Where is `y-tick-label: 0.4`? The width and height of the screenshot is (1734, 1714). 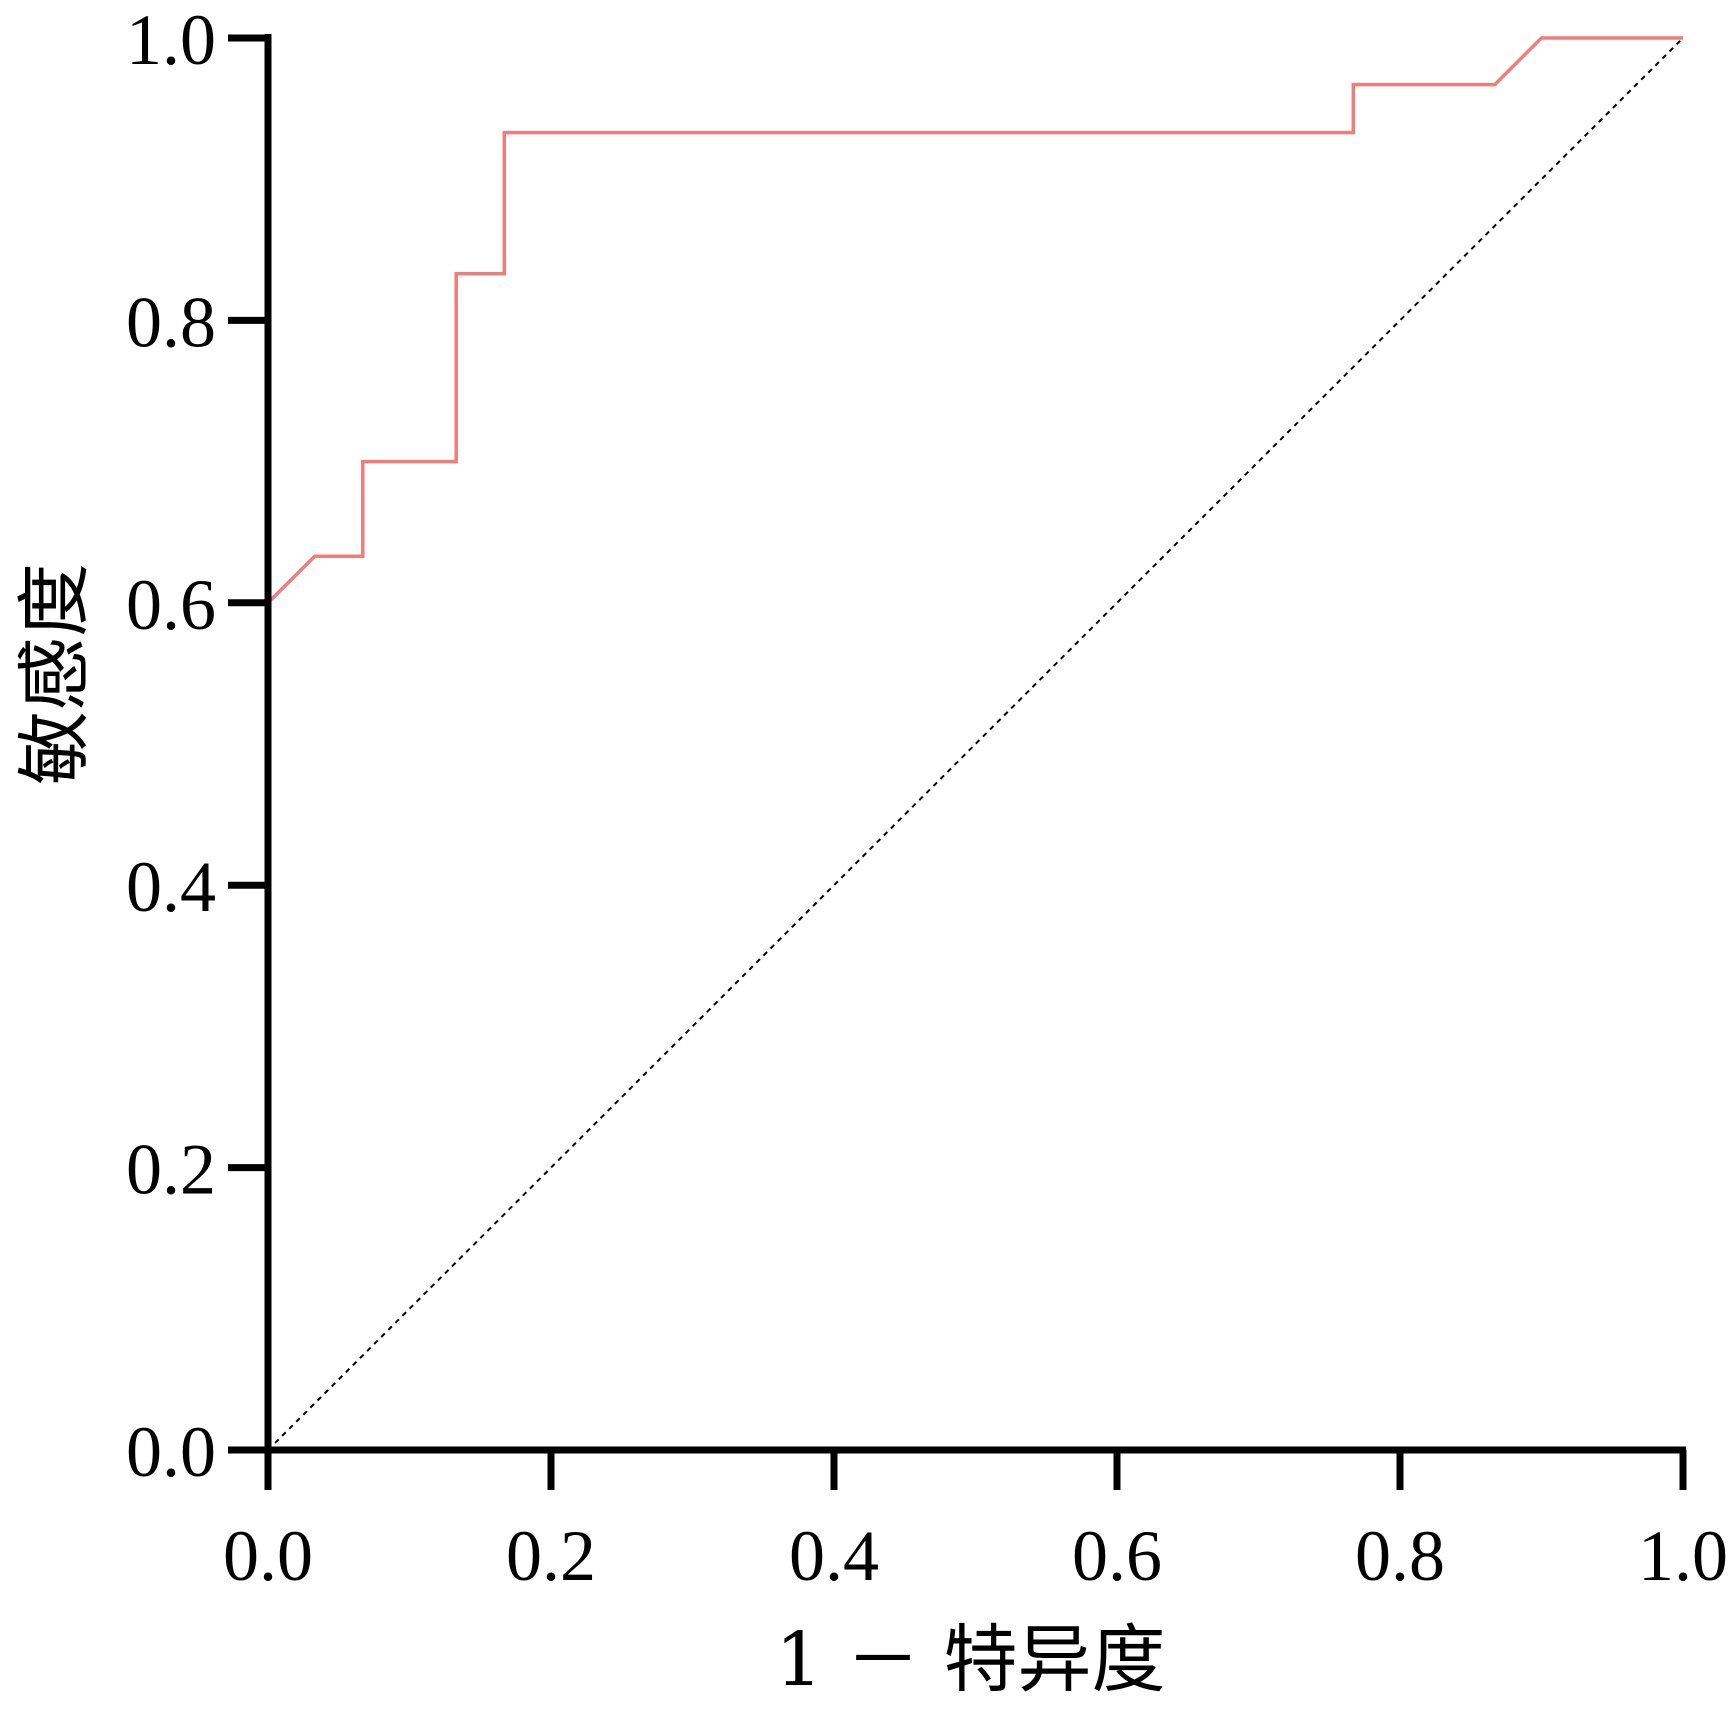 y-tick-label: 0.4 is located at coordinates (171, 887).